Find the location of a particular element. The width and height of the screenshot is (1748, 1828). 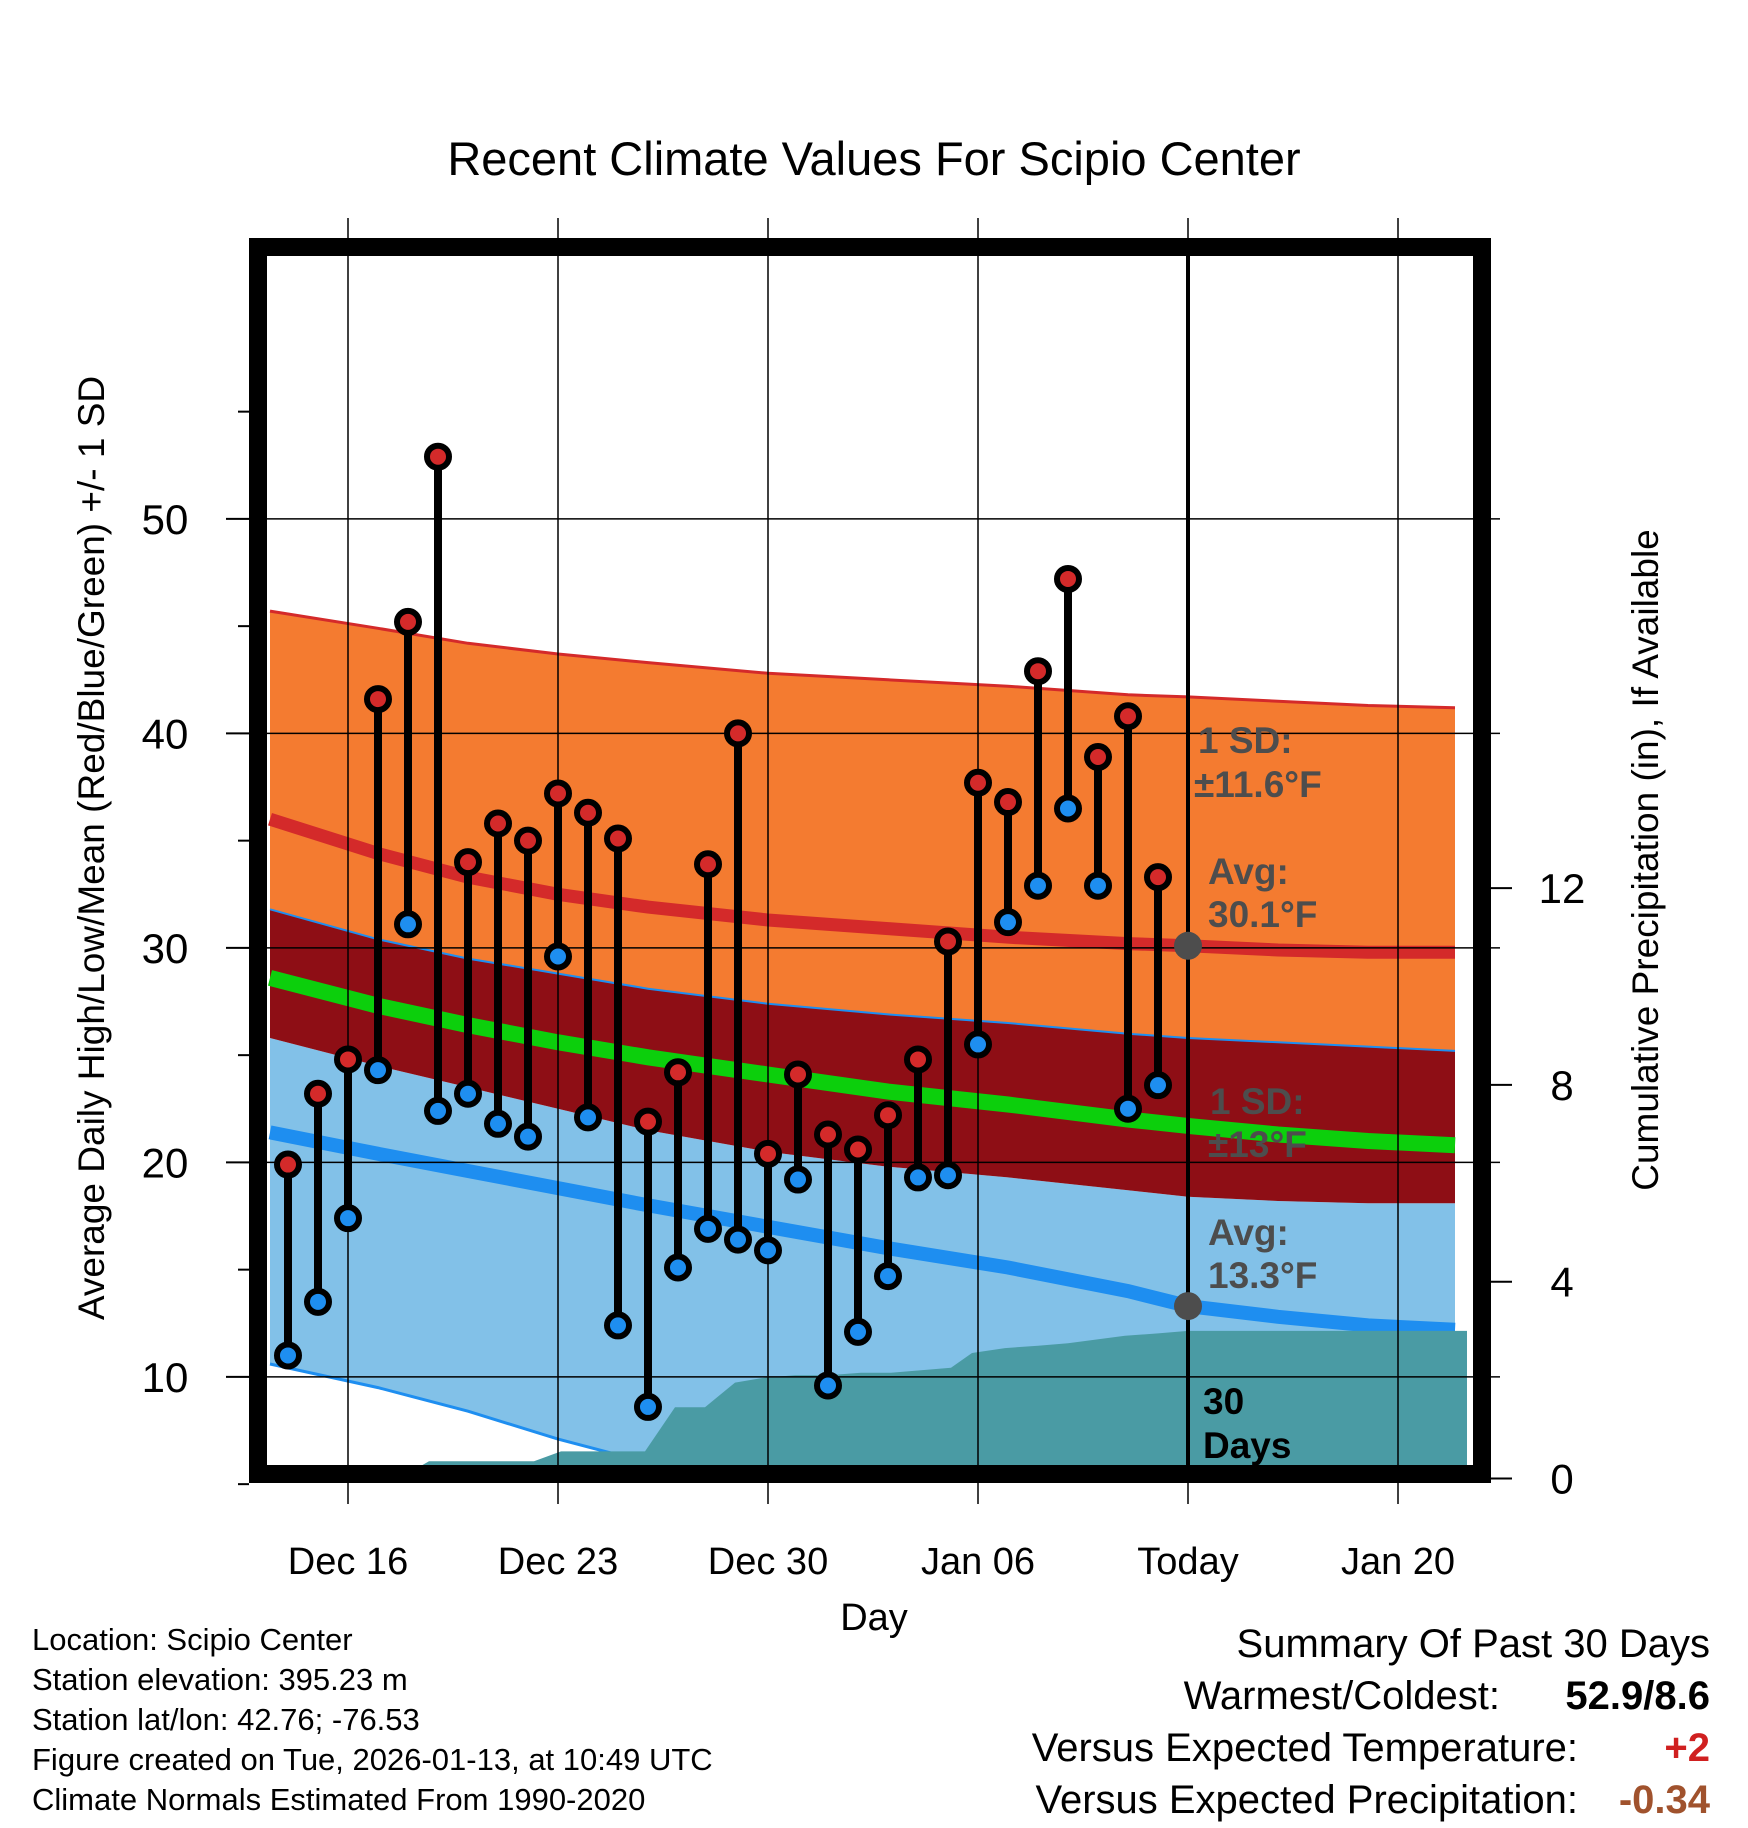

y-tick-label: 30 is located at coordinates (165, 948).